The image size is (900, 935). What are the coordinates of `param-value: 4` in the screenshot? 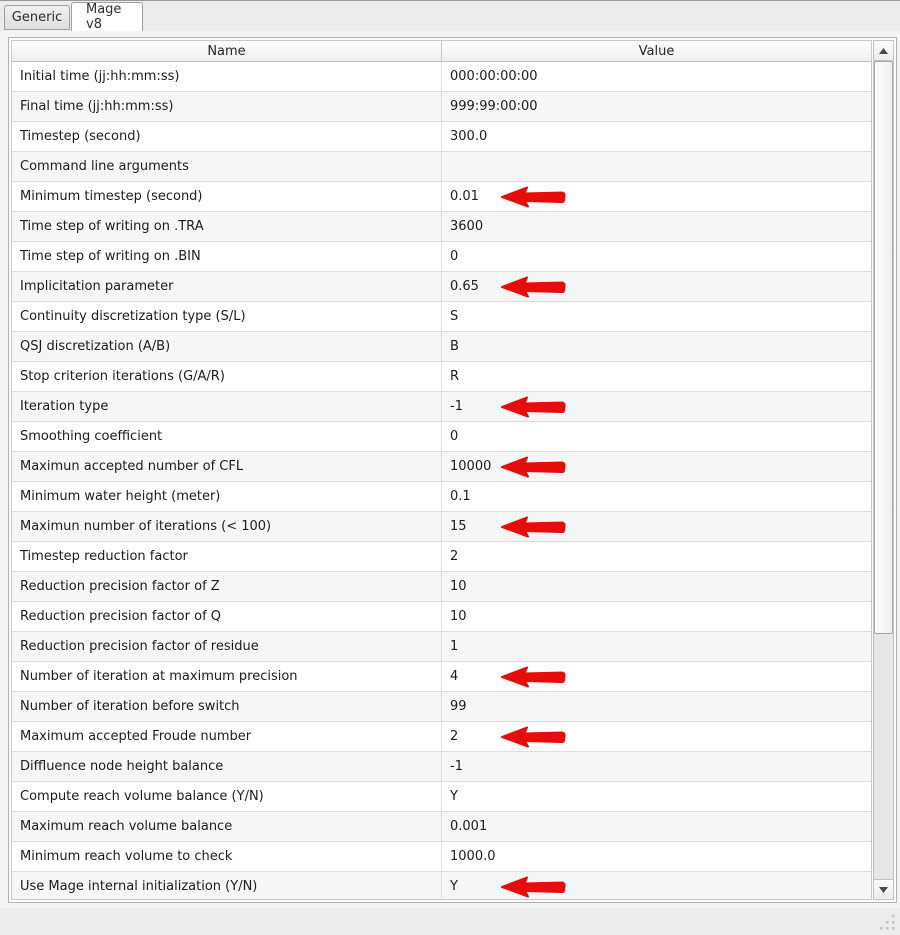 It's located at (656, 676).